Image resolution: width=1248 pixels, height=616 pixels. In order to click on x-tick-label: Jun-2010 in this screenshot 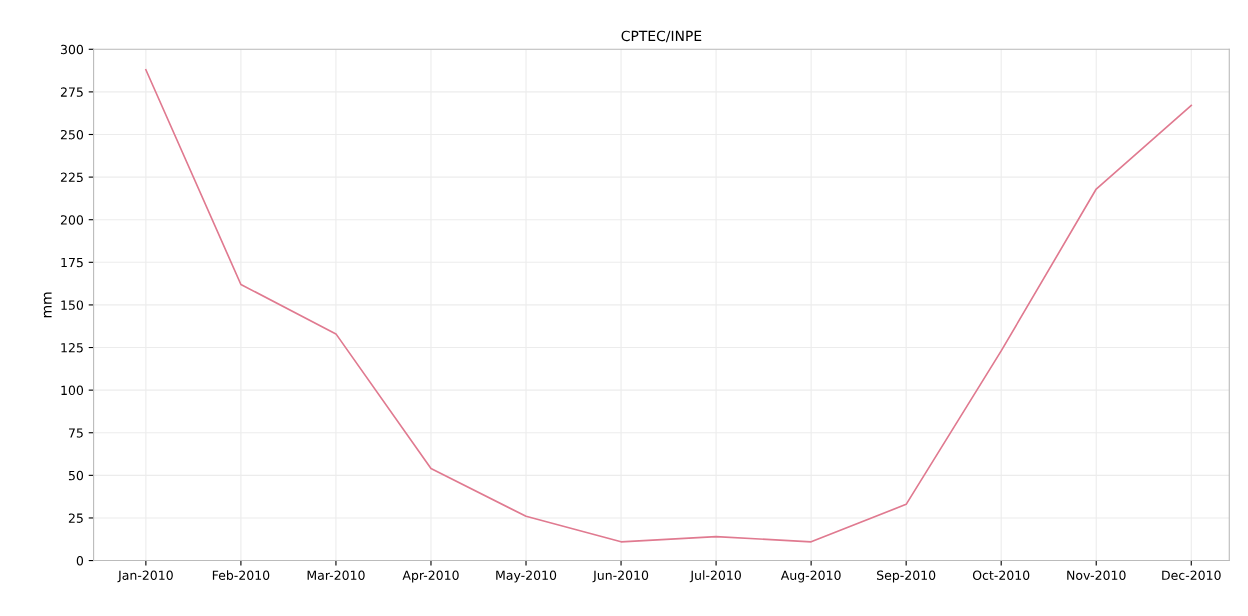, I will do `click(620, 576)`.